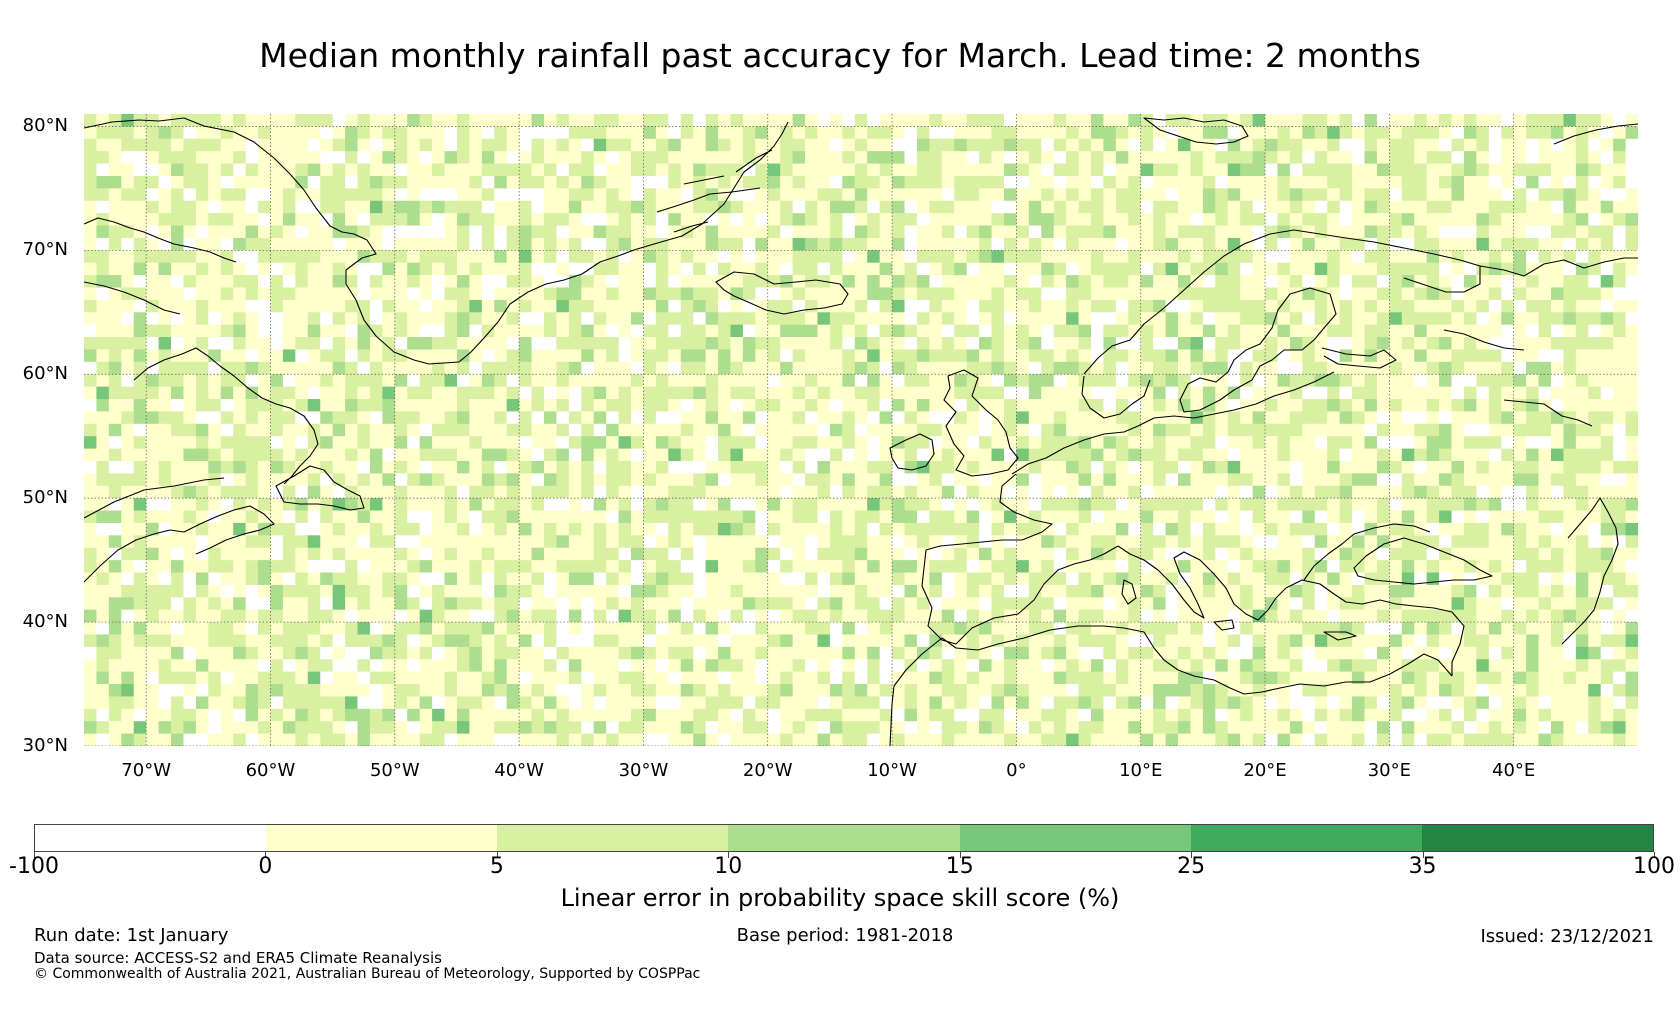 The image size is (1680, 1020). I want to click on colorbar, so click(844, 838).